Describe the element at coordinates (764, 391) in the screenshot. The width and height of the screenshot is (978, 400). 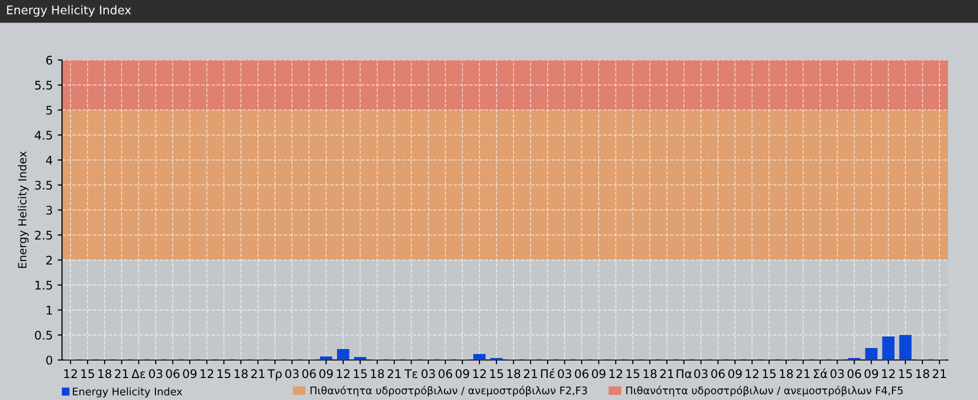
I see `legend-label: Πιθανότητα υδροστρόβιλων / ανεμοστρόβιλων F4,F5` at that location.